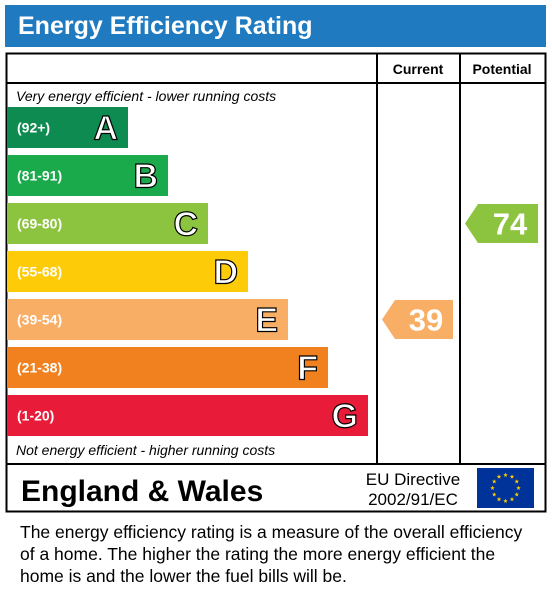  Describe the element at coordinates (510, 224) in the screenshot. I see `potential-rating-arrow-value: 74` at that location.